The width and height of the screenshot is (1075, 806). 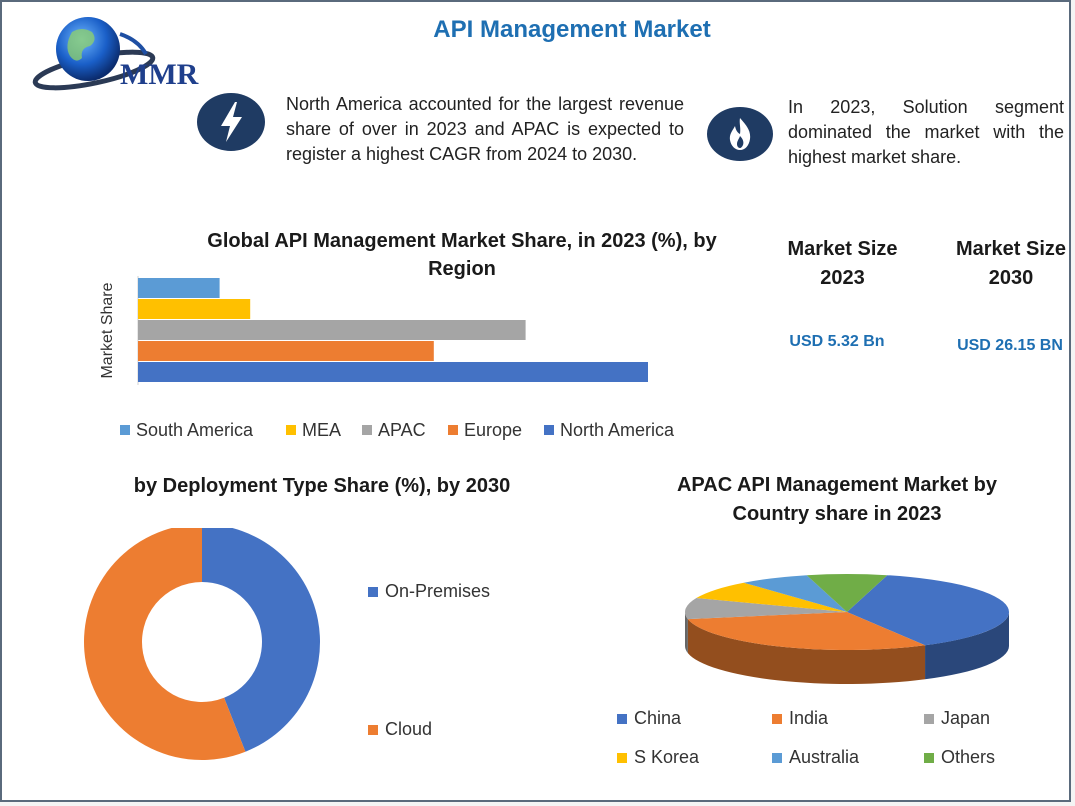 I want to click on legend-label: China, so click(x=658, y=718).